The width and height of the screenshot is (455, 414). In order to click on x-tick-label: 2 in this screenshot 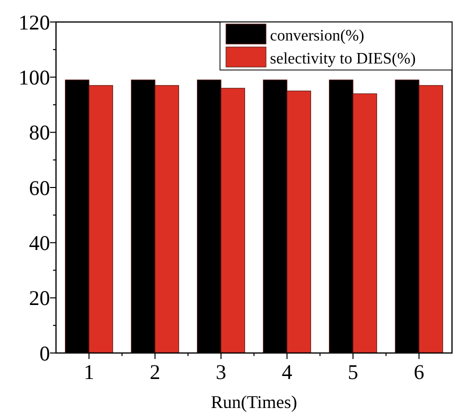, I will do `click(155, 372)`.